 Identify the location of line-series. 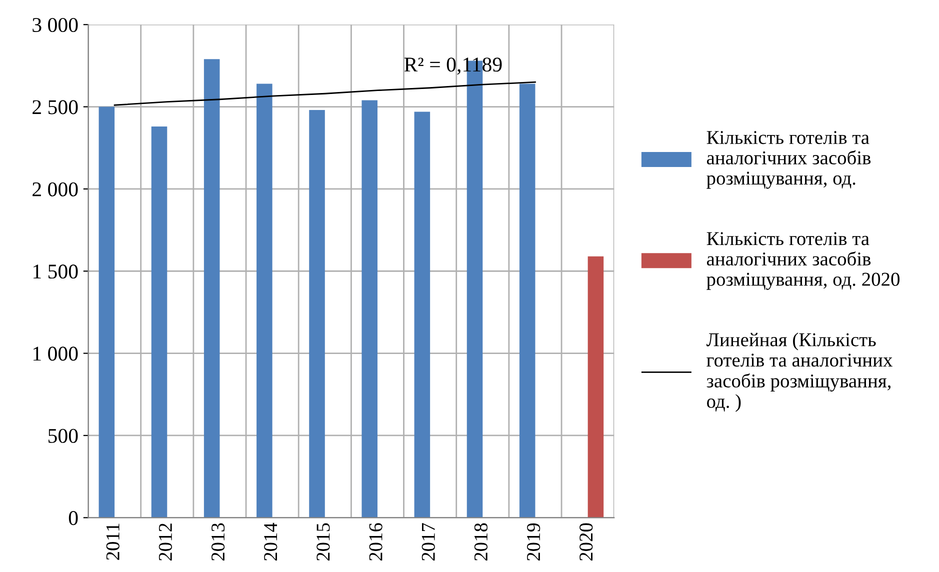
(325, 93).